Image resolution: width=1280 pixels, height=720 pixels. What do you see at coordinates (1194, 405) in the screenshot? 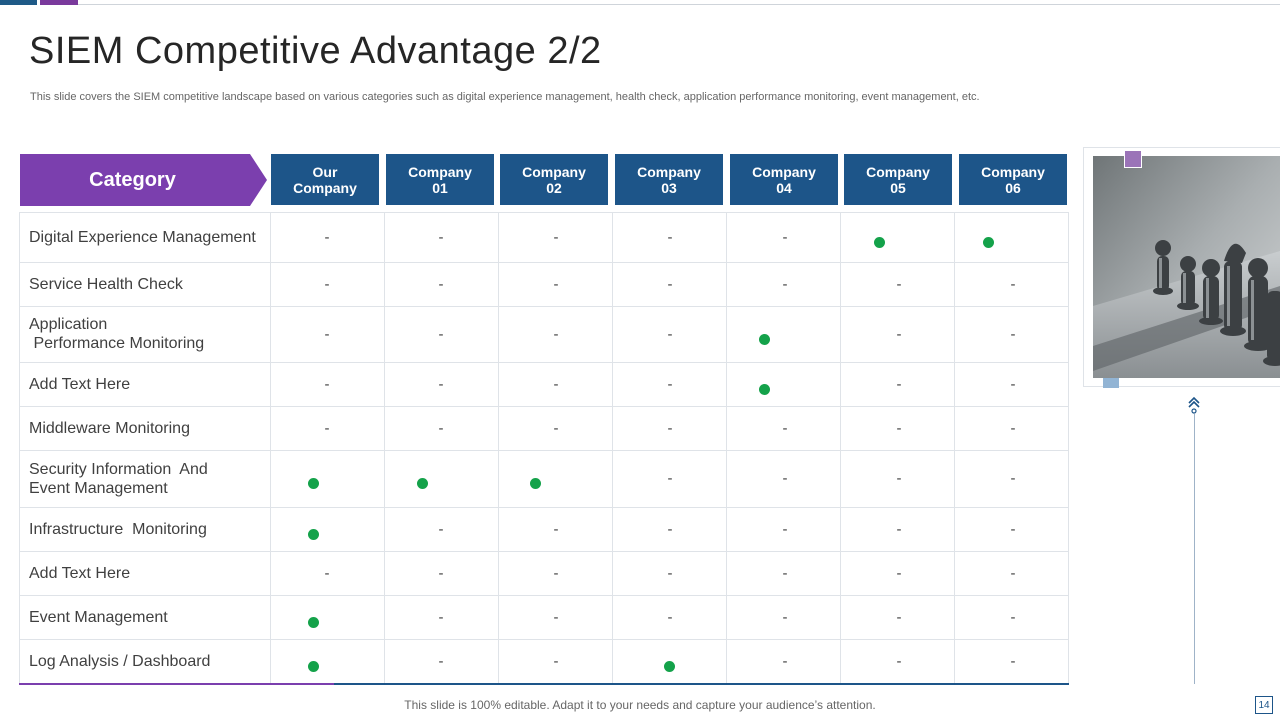
I see `double-chevron-up-icon` at bounding box center [1194, 405].